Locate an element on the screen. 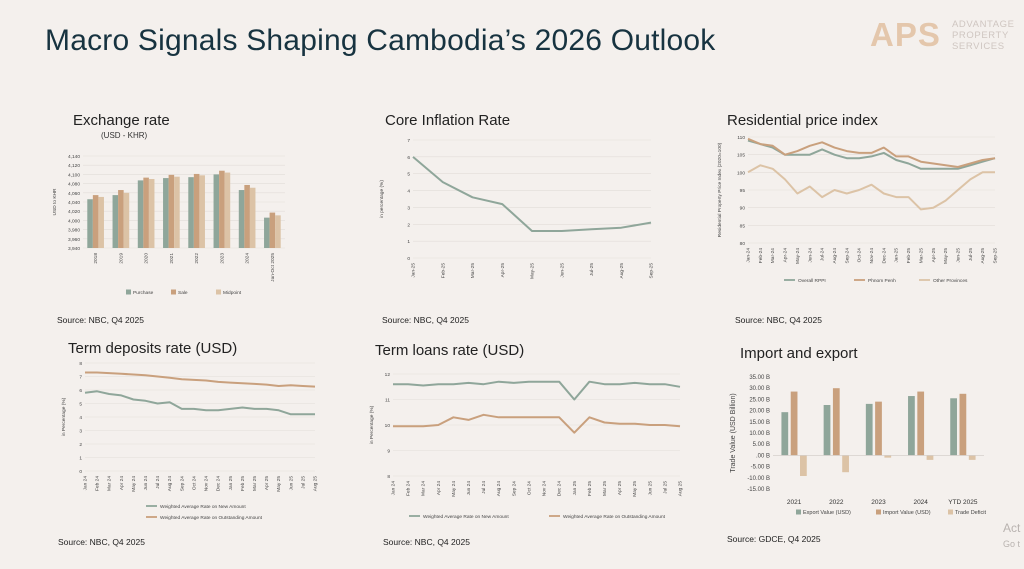  x-tick-label: Aug-24 is located at coordinates (835, 256).